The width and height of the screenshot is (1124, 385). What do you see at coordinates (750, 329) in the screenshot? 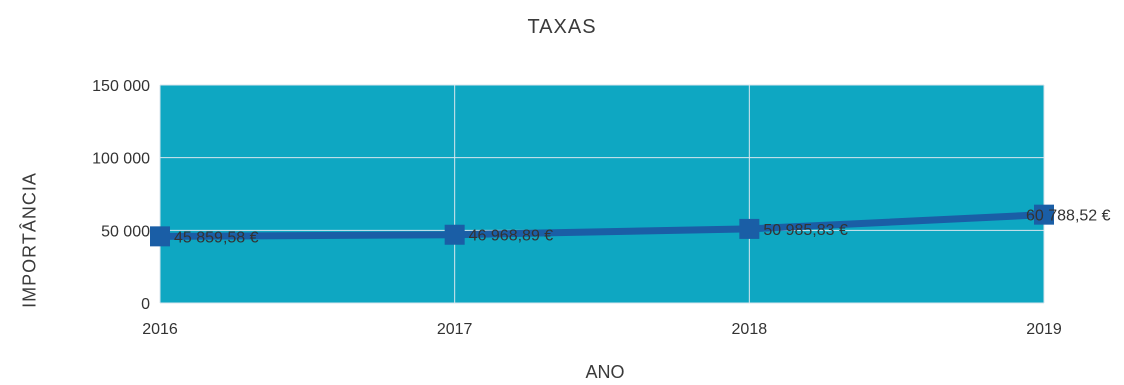
I see `x-tick-label: 2018` at bounding box center [750, 329].